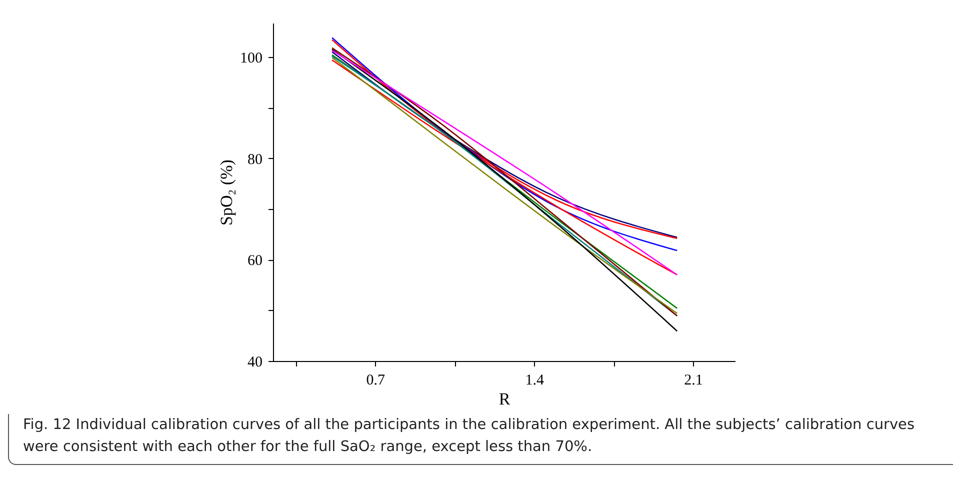 This screenshot has width=955, height=479. Describe the element at coordinates (693, 380) in the screenshot. I see `x-tick-label: 2.1` at that location.